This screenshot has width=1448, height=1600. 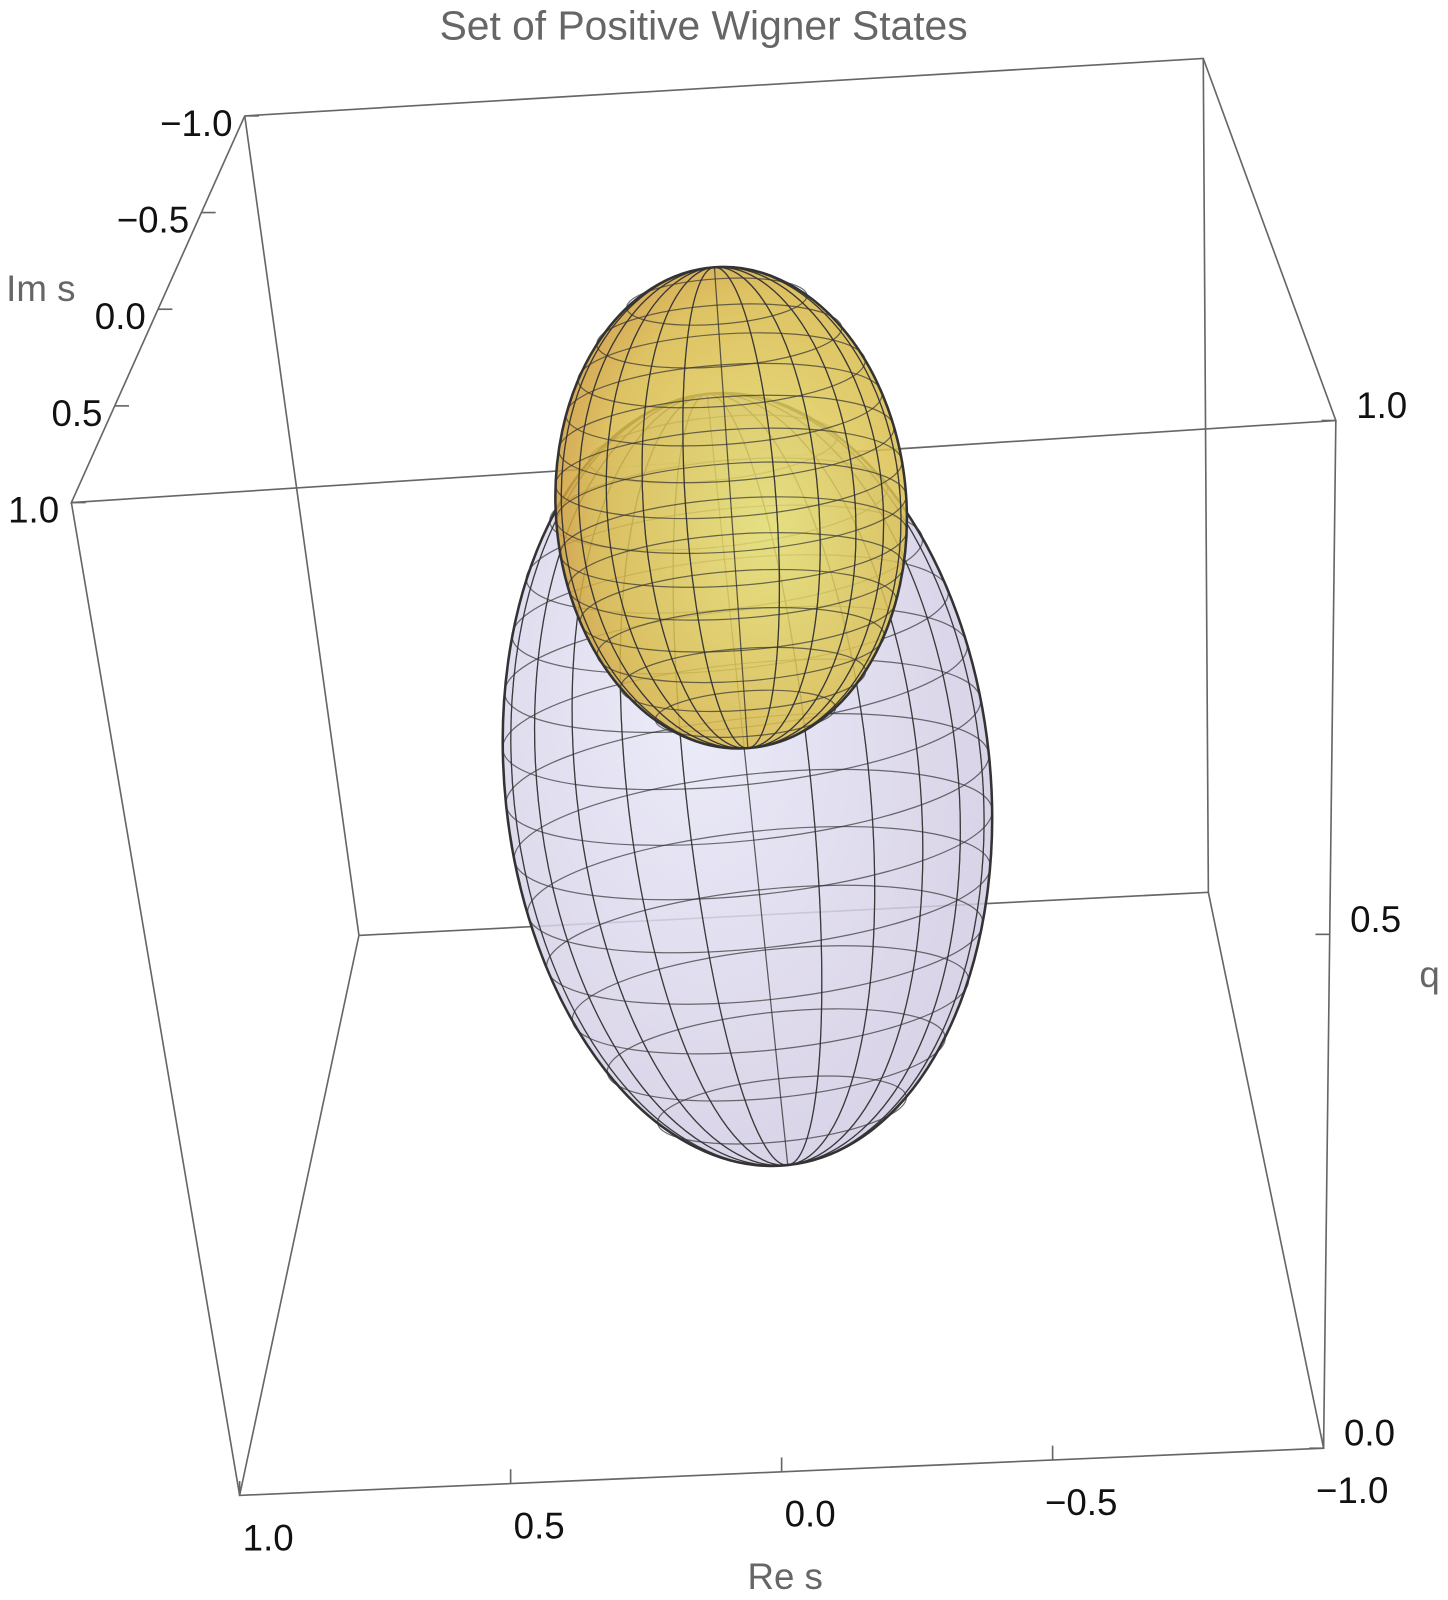 I want to click on y-axis-label: Im s, so click(x=40, y=288).